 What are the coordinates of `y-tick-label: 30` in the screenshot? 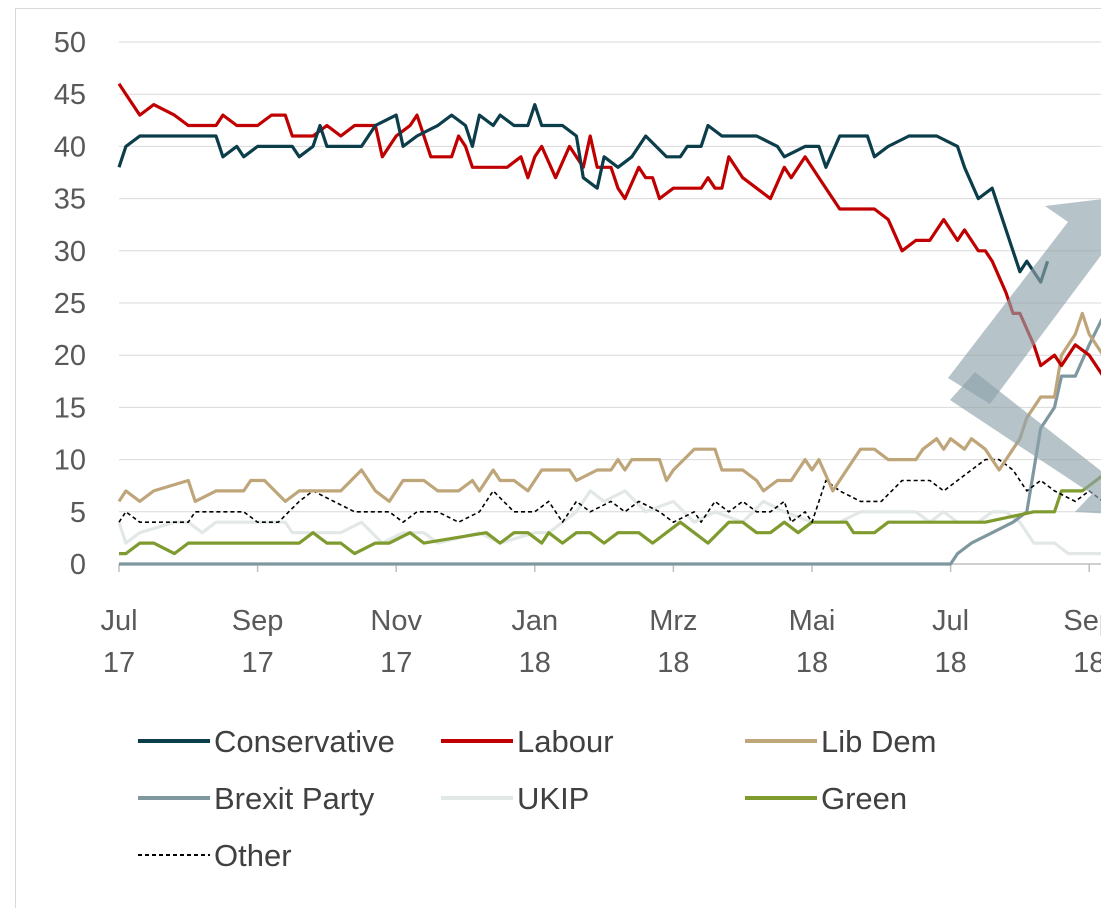 It's located at (70, 252).